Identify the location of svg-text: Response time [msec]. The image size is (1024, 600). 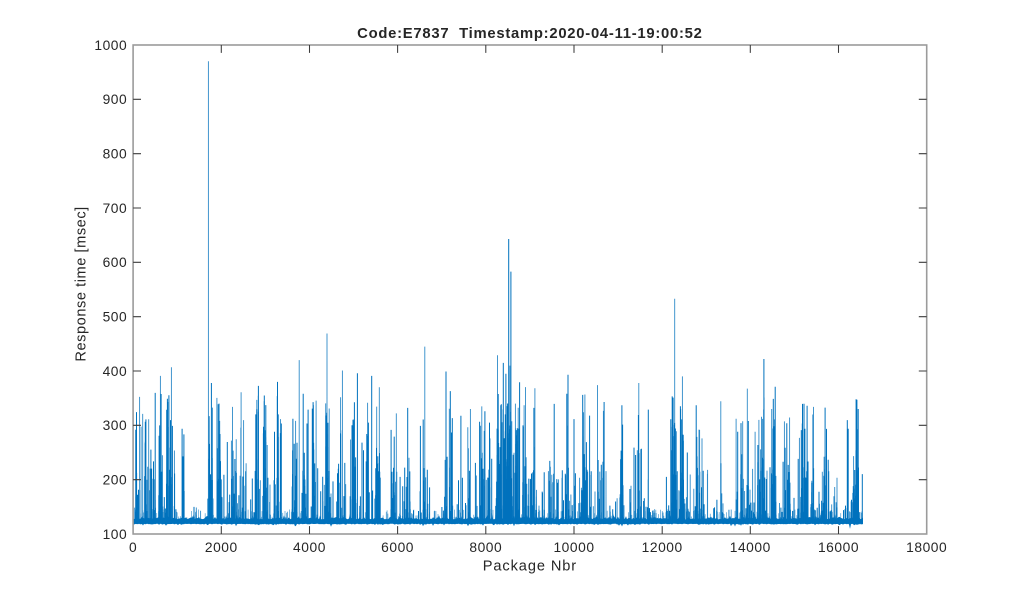
(81, 283).